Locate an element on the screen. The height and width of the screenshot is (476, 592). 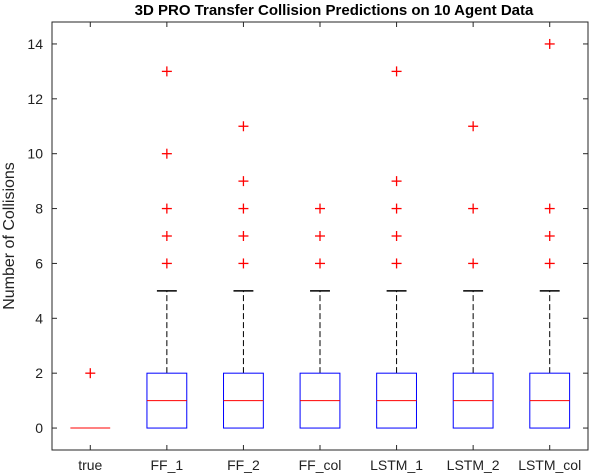
box-group-LSTM_col is located at coordinates (550, 233).